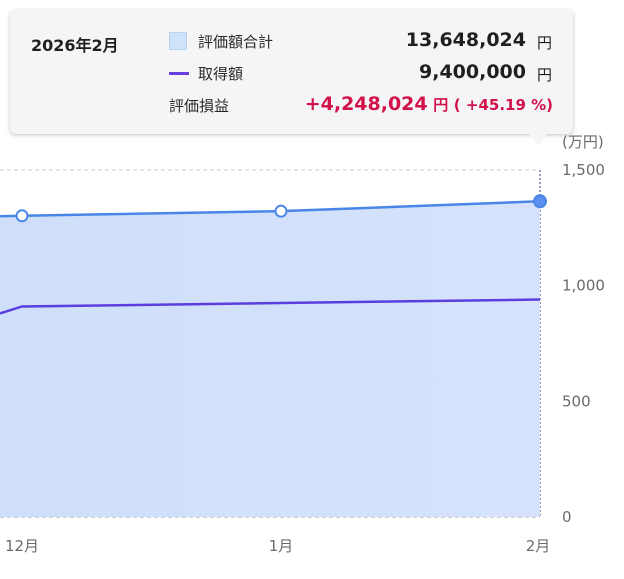 The height and width of the screenshot is (579, 624). I want to click on valuation-legend-swatch, so click(178, 41).